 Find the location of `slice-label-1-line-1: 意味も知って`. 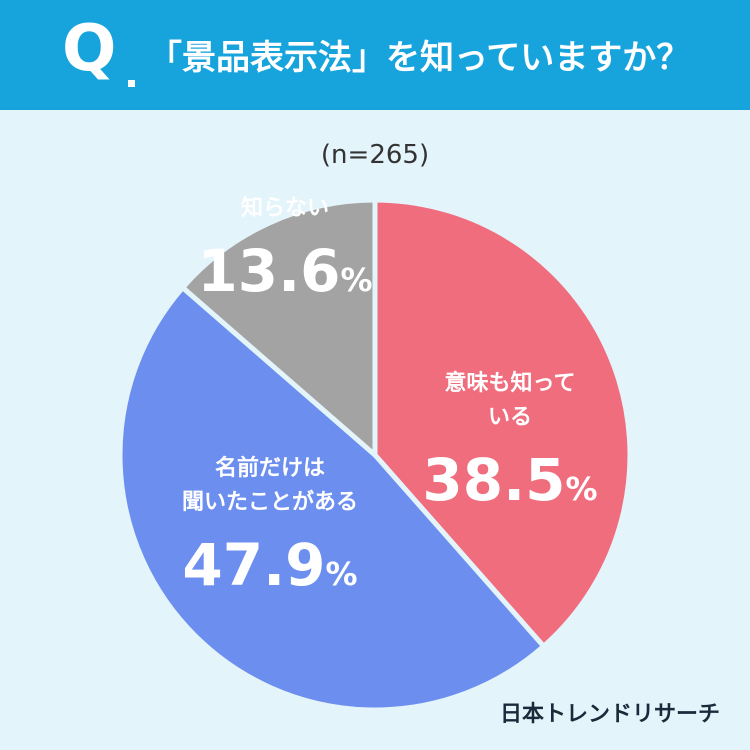

slice-label-1-line-1: 意味も知って is located at coordinates (510, 383).